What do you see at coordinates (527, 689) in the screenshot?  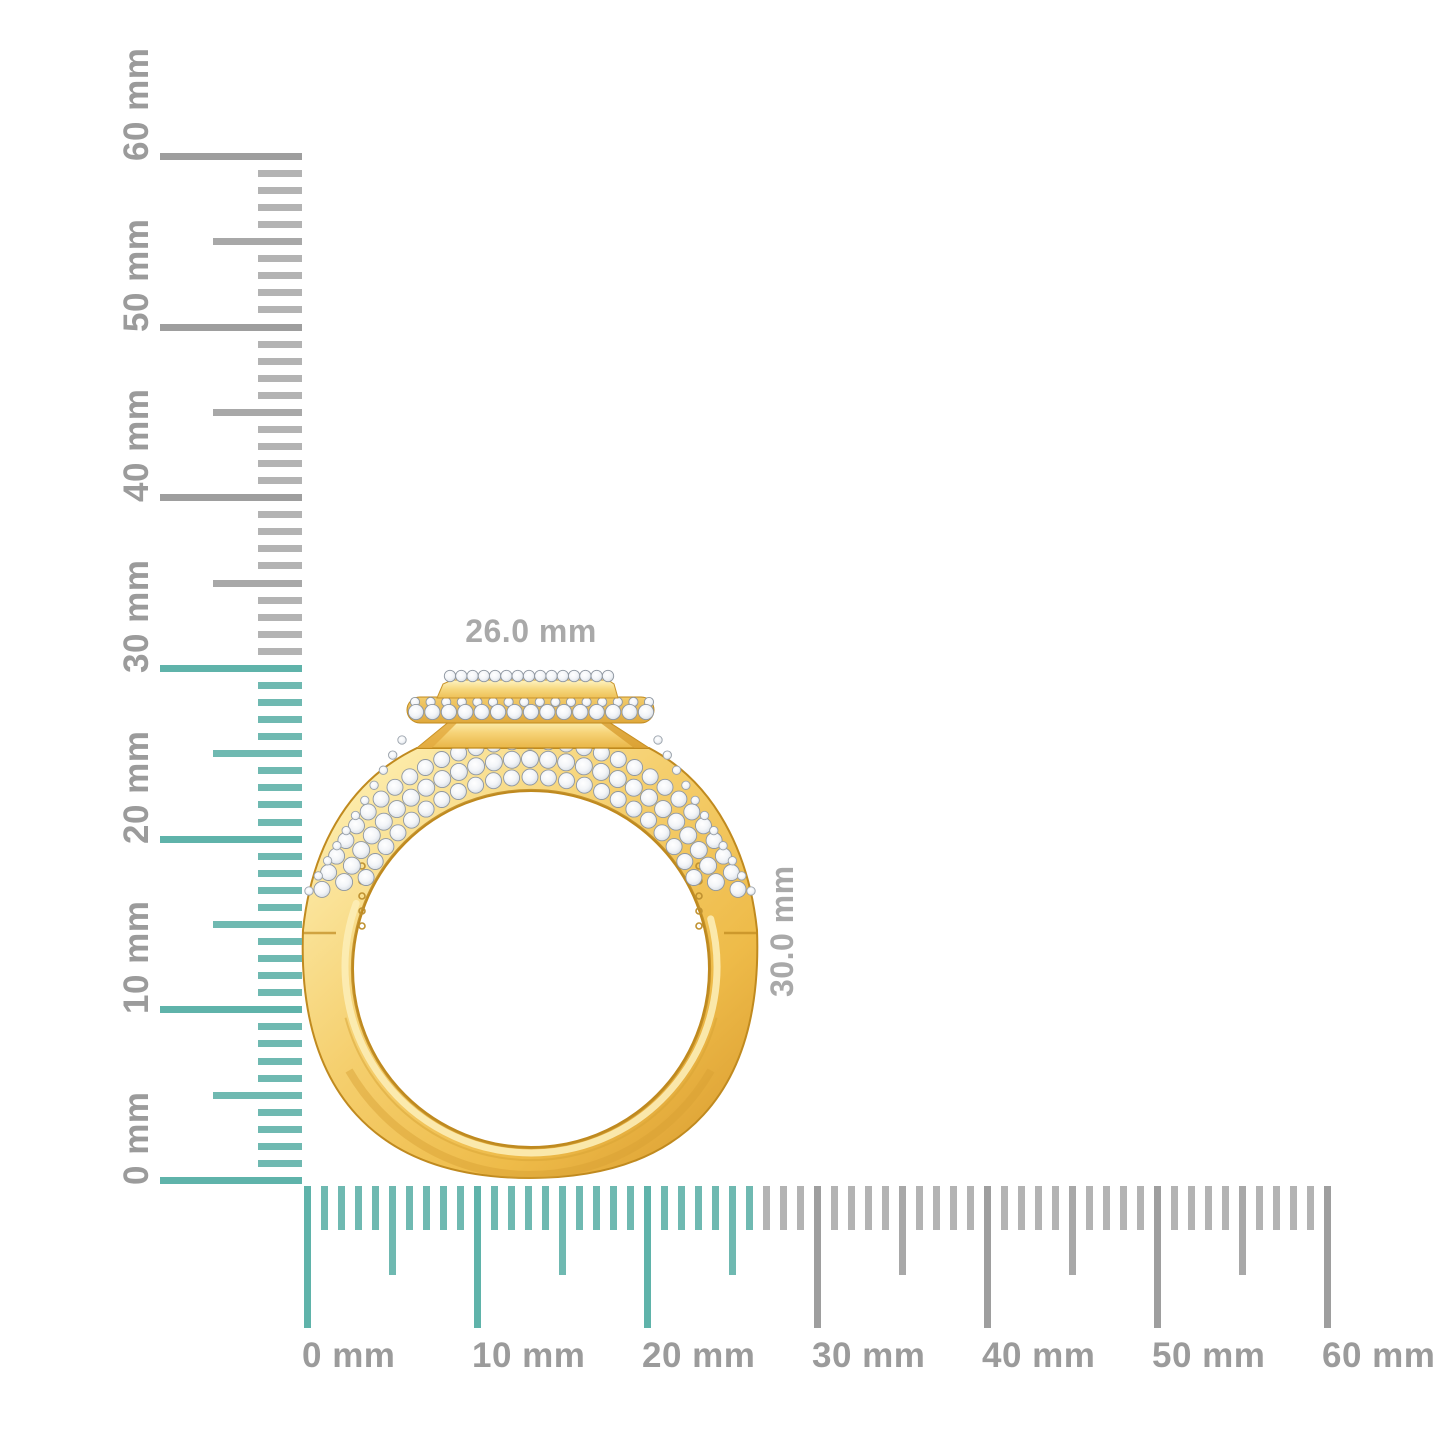 I see `head-top-plate` at bounding box center [527, 689].